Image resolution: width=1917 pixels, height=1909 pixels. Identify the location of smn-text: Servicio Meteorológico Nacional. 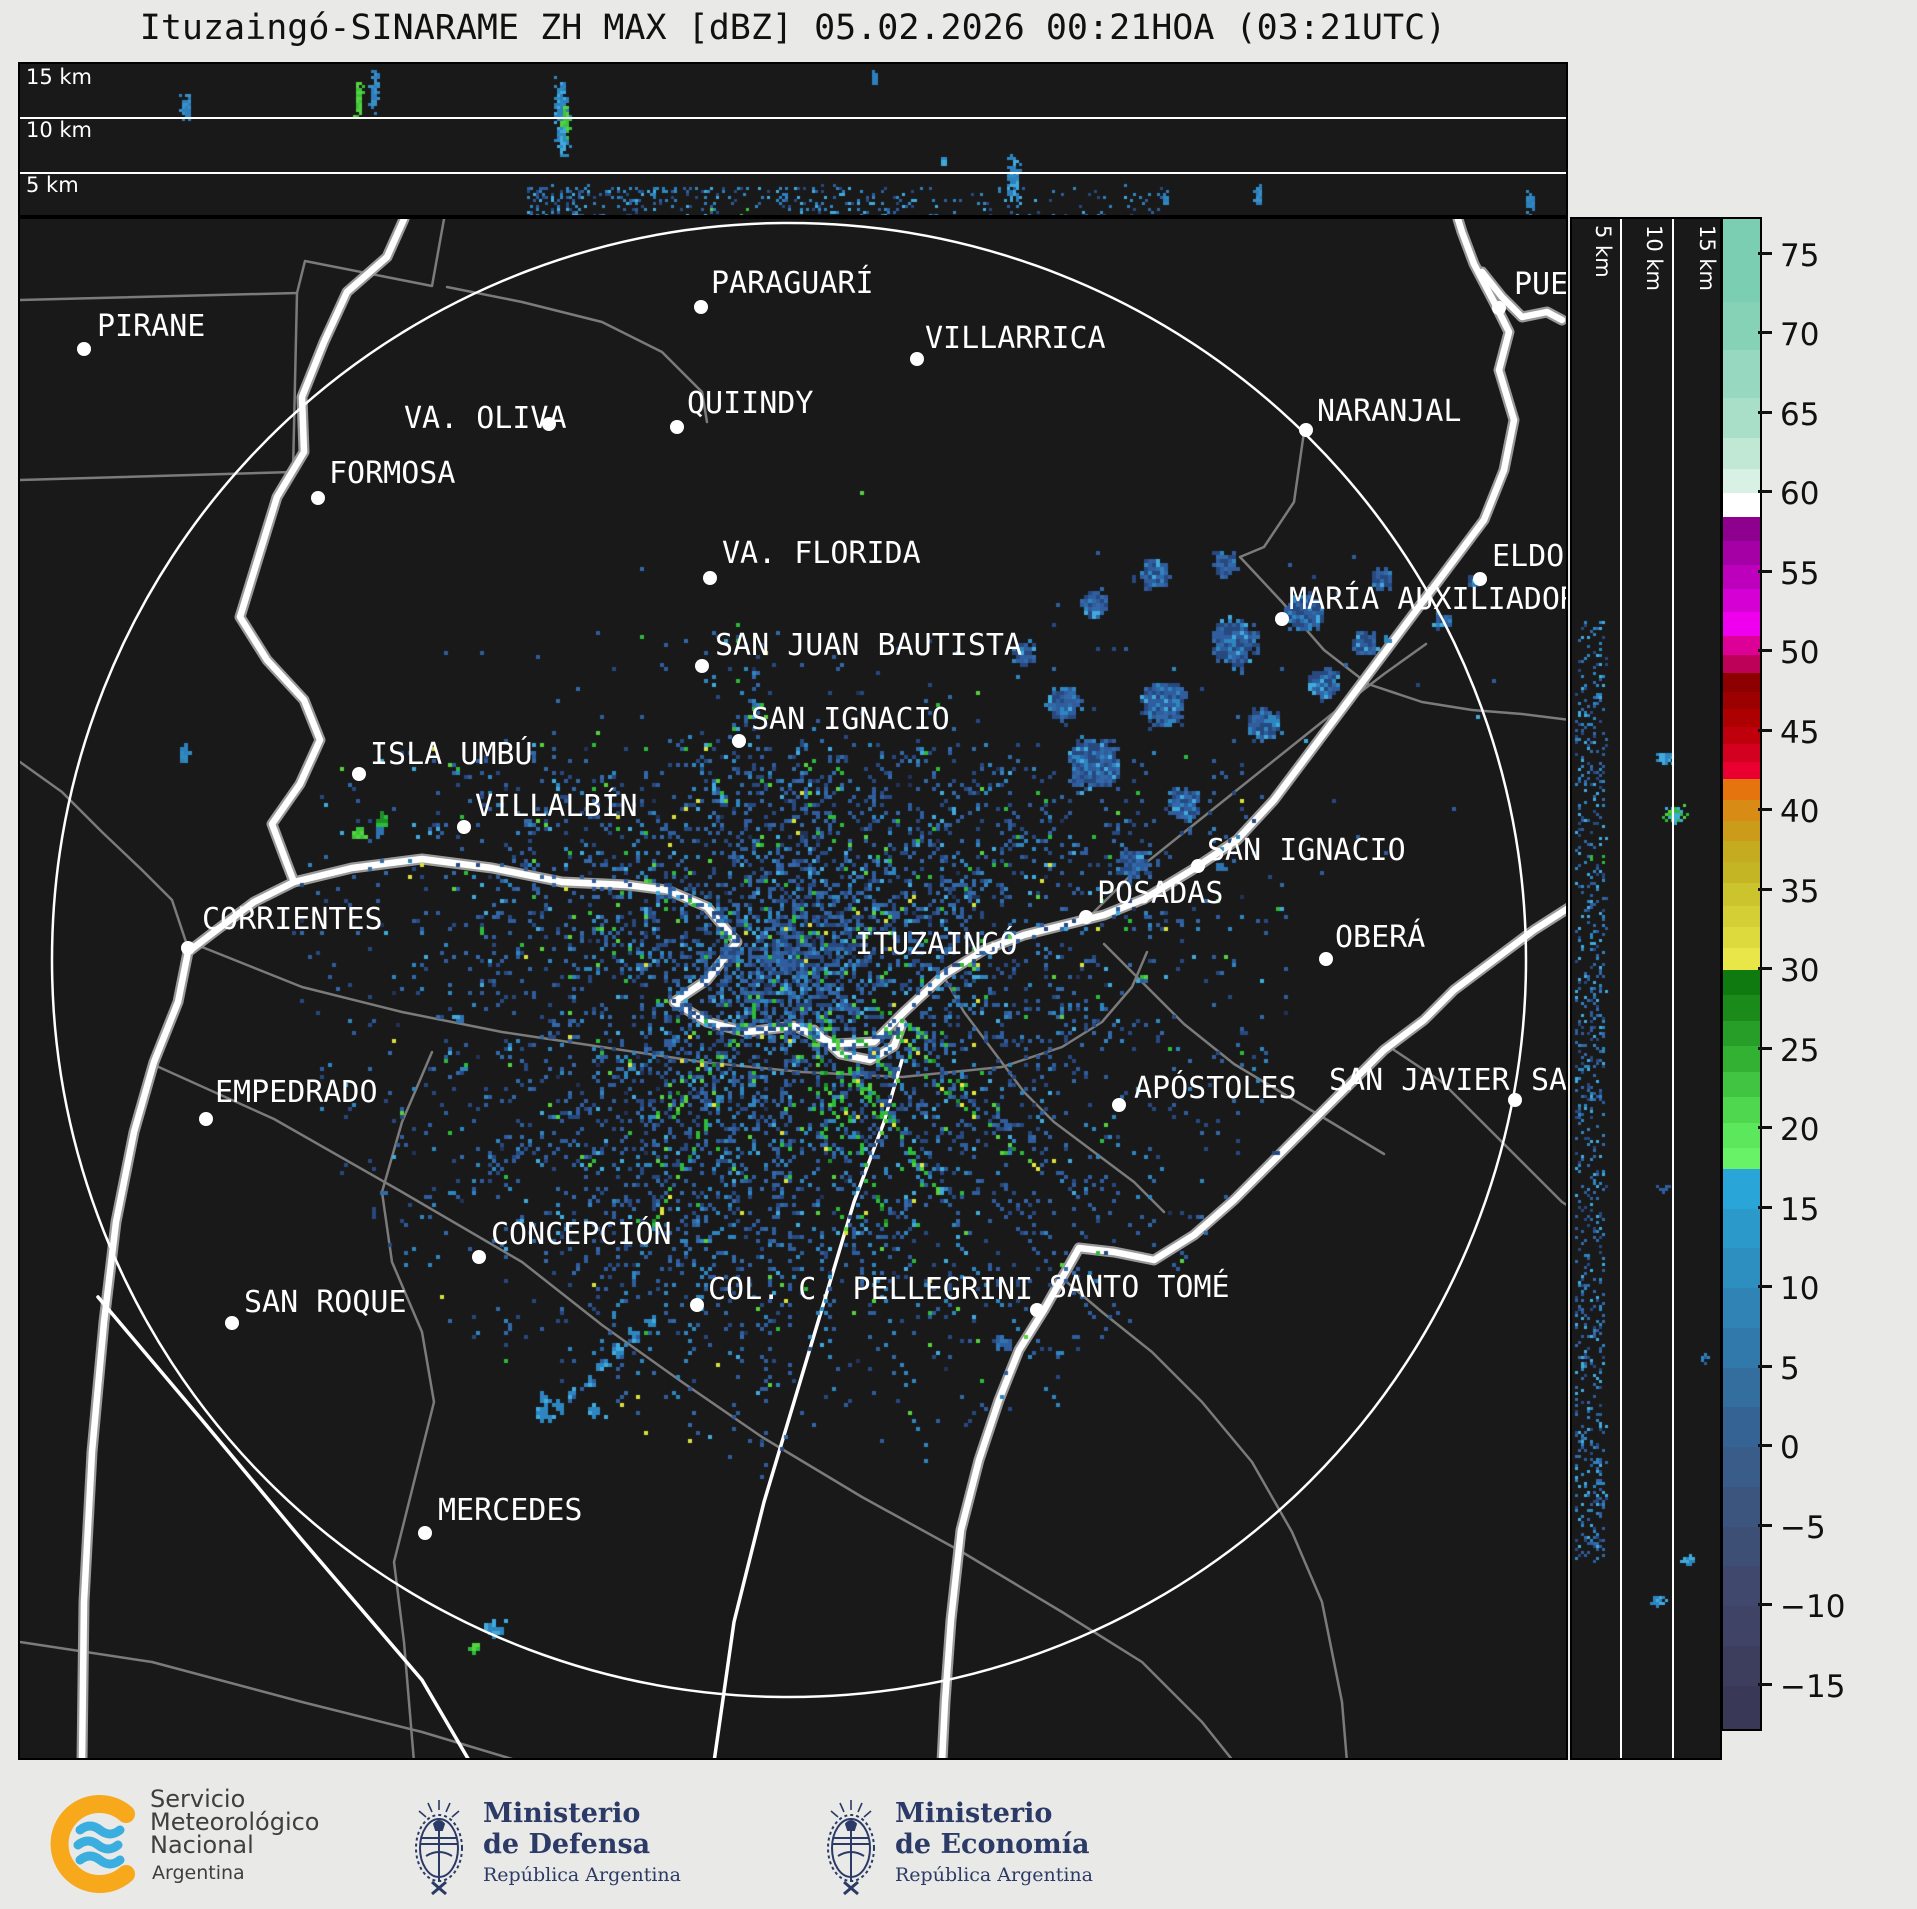
(235, 1822).